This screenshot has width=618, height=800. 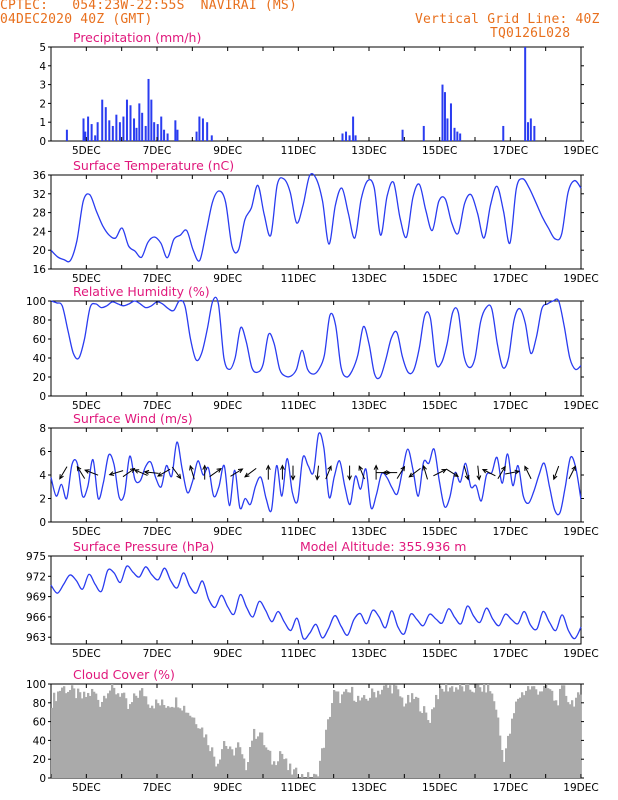 I want to click on panel-title-3: Surface Wind (m/s), so click(x=133, y=418).